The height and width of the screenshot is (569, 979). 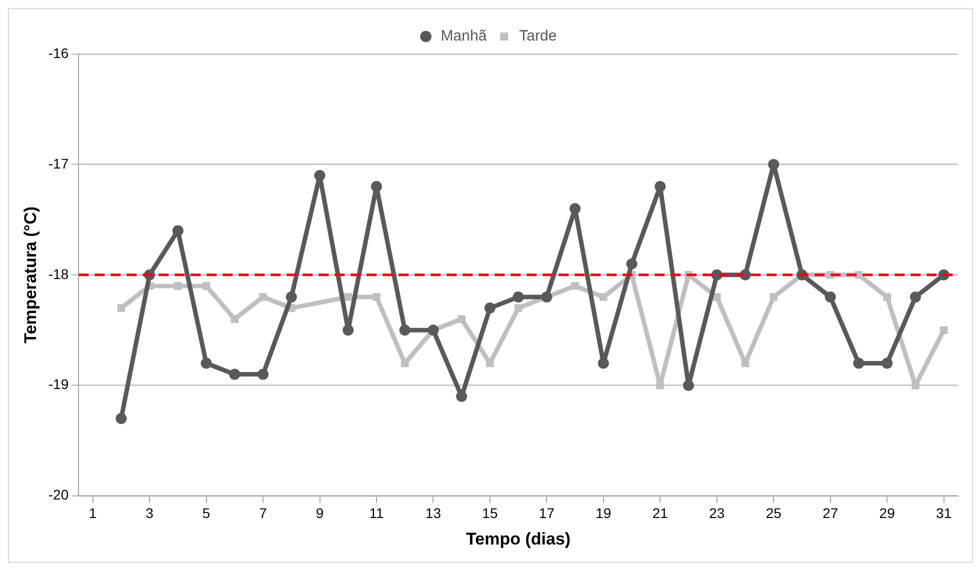 What do you see at coordinates (150, 513) in the screenshot?
I see `x-tick-label: 3` at bounding box center [150, 513].